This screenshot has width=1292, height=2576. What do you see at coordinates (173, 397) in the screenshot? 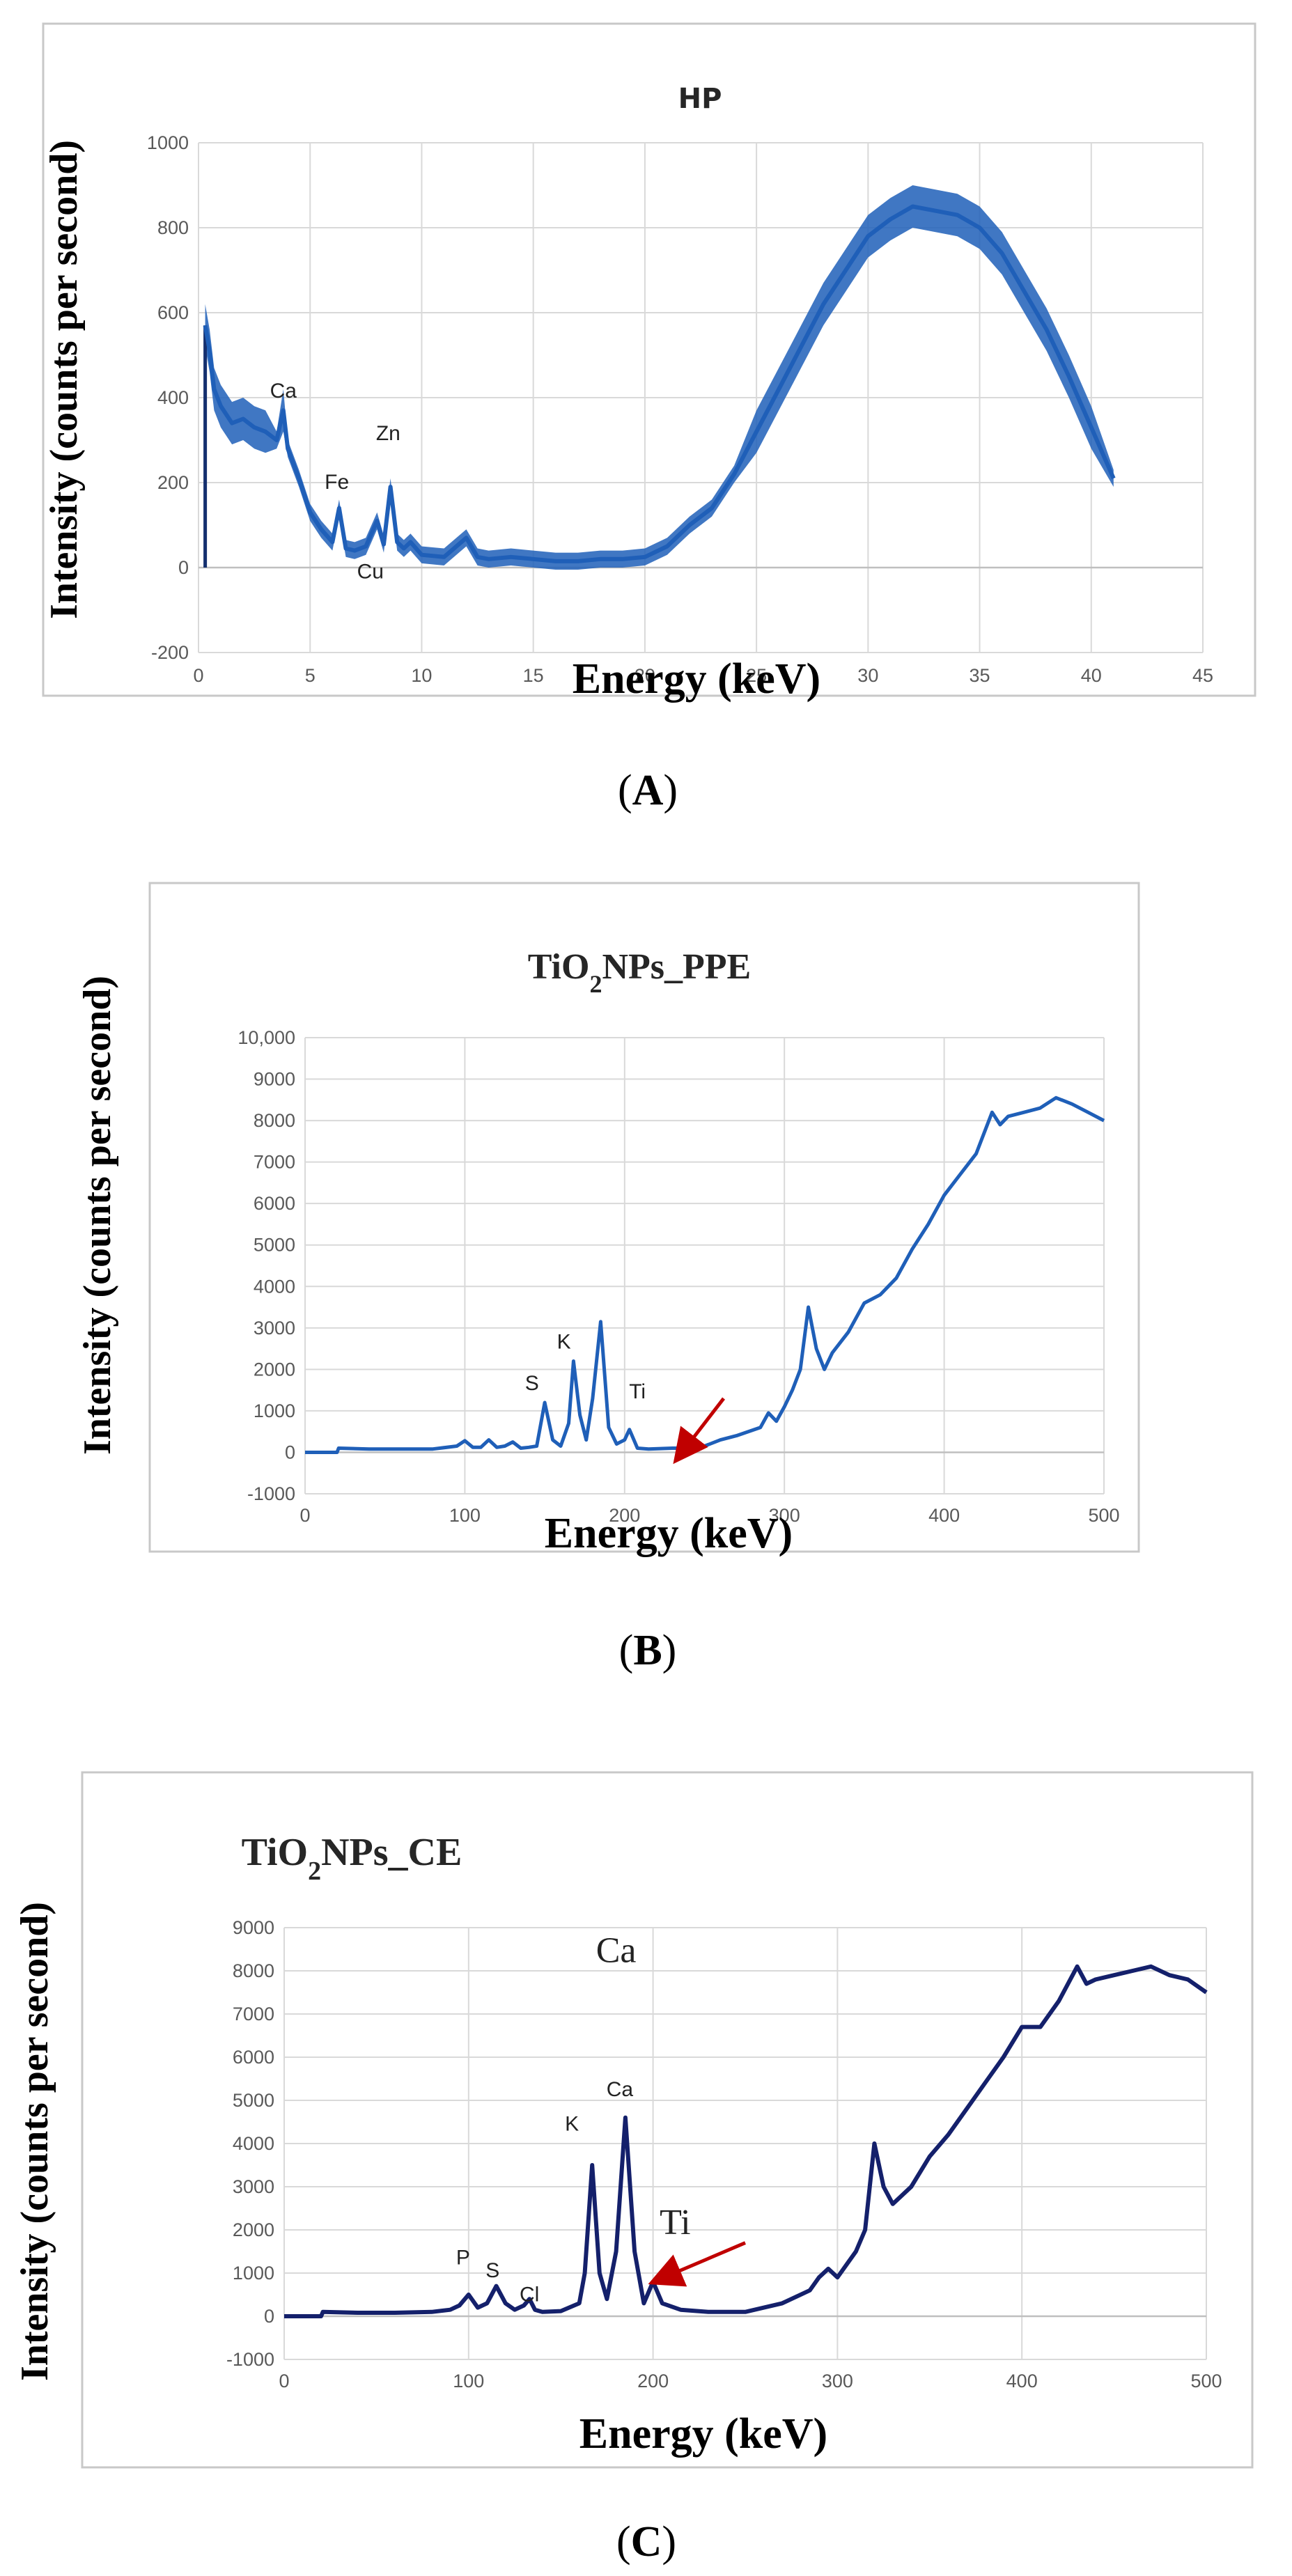
I see `y-tick-label: 400` at bounding box center [173, 397].